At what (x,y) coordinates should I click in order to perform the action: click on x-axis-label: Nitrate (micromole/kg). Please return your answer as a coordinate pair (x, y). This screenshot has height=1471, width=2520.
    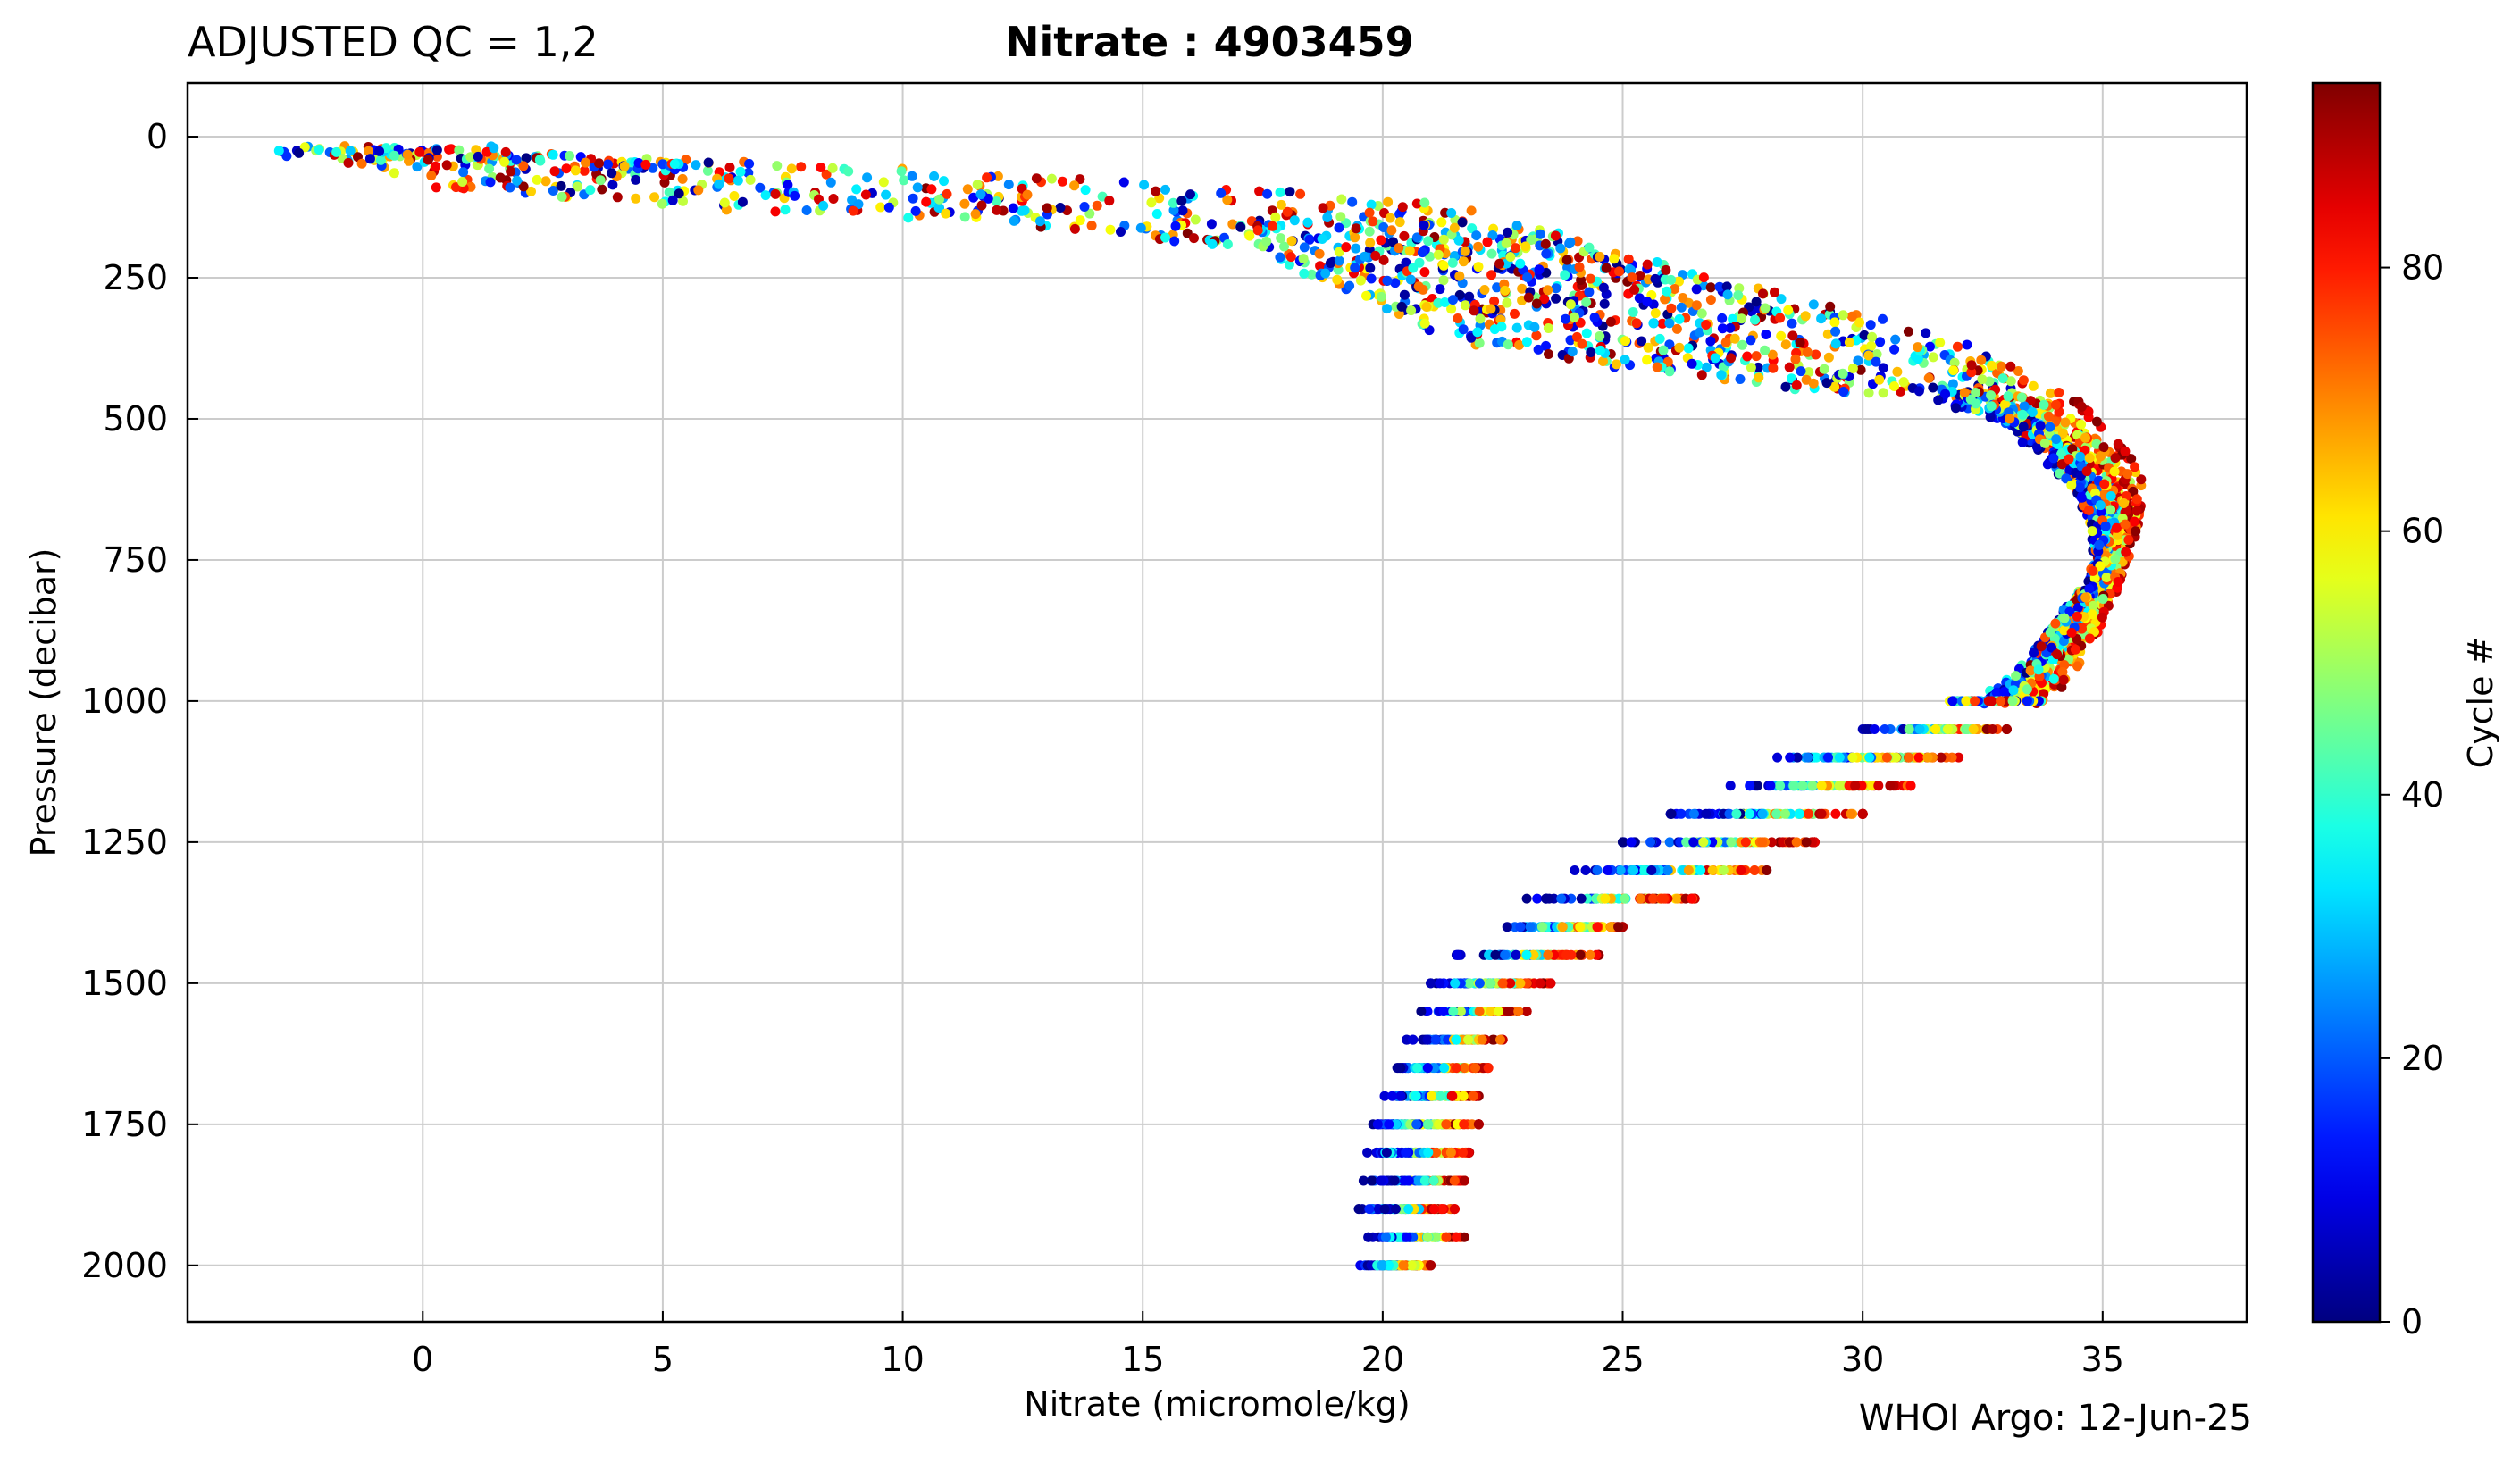
    Looking at the image, I should click on (1217, 1404).